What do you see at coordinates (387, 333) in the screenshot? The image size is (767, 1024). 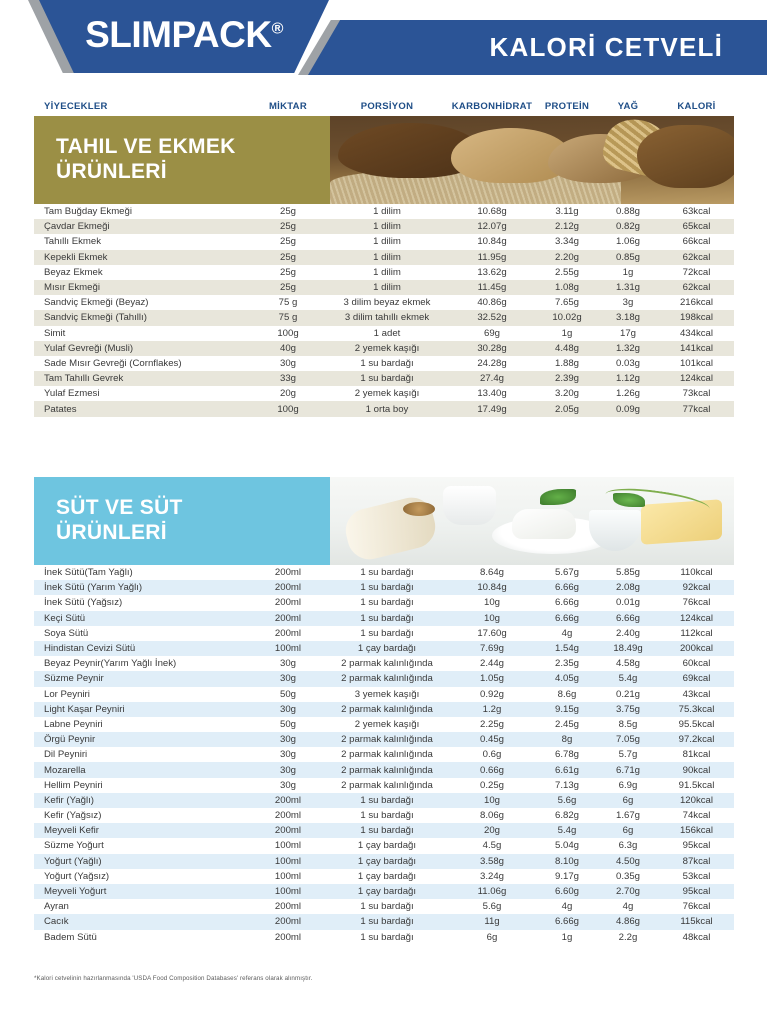 I see `cell-portion: 1 adet` at bounding box center [387, 333].